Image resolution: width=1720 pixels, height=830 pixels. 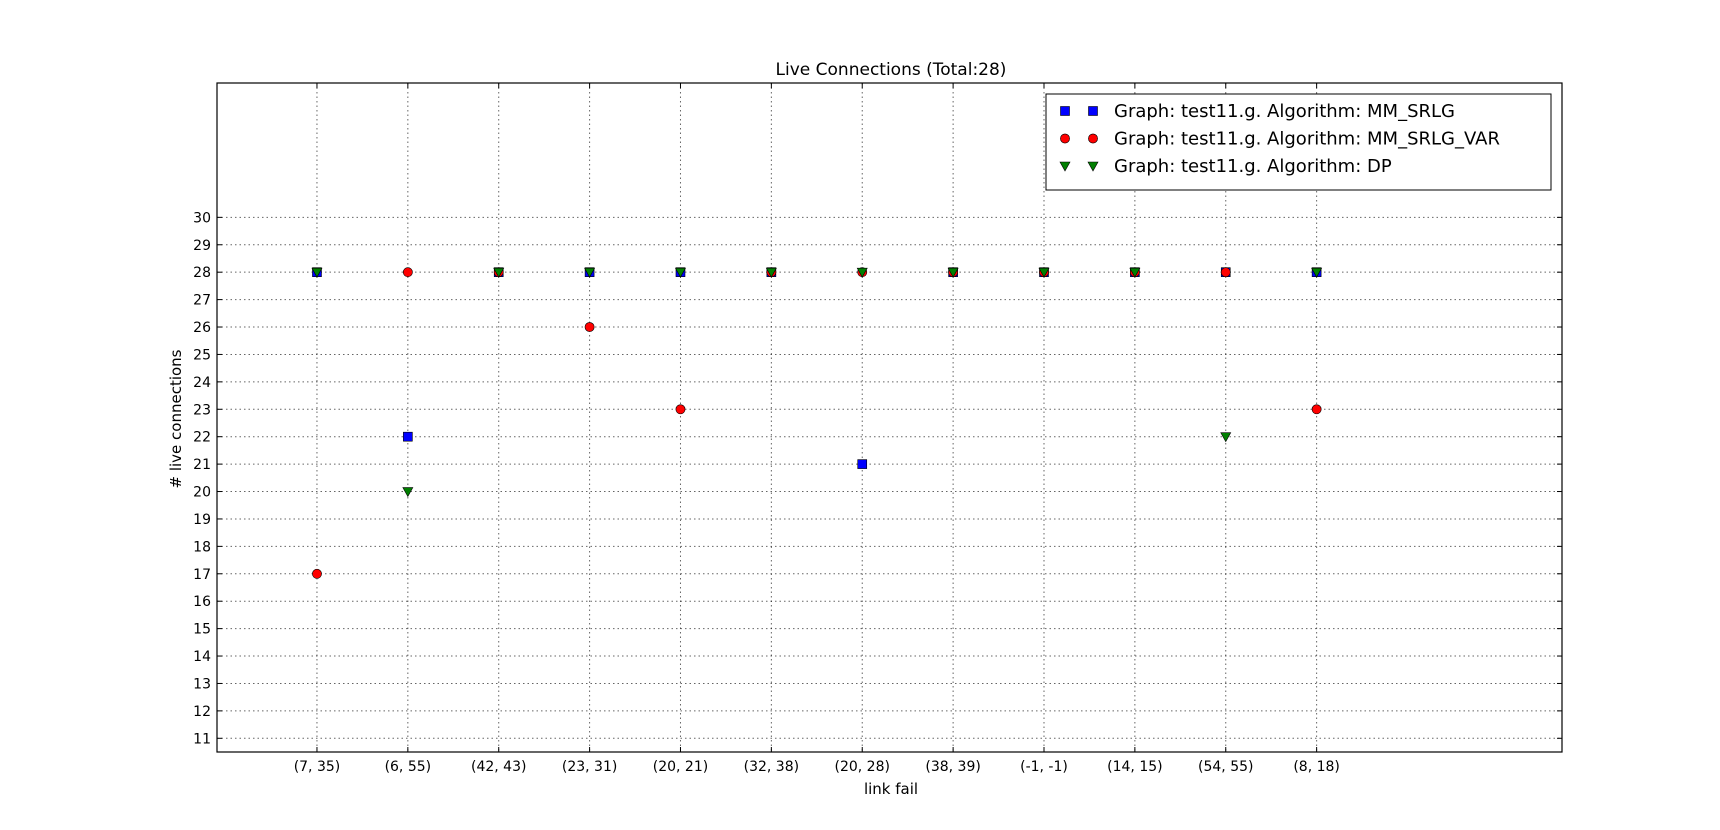 What do you see at coordinates (1253, 166) in the screenshot?
I see `legend-label: Graph: test11.g. Algorithm: DP` at bounding box center [1253, 166].